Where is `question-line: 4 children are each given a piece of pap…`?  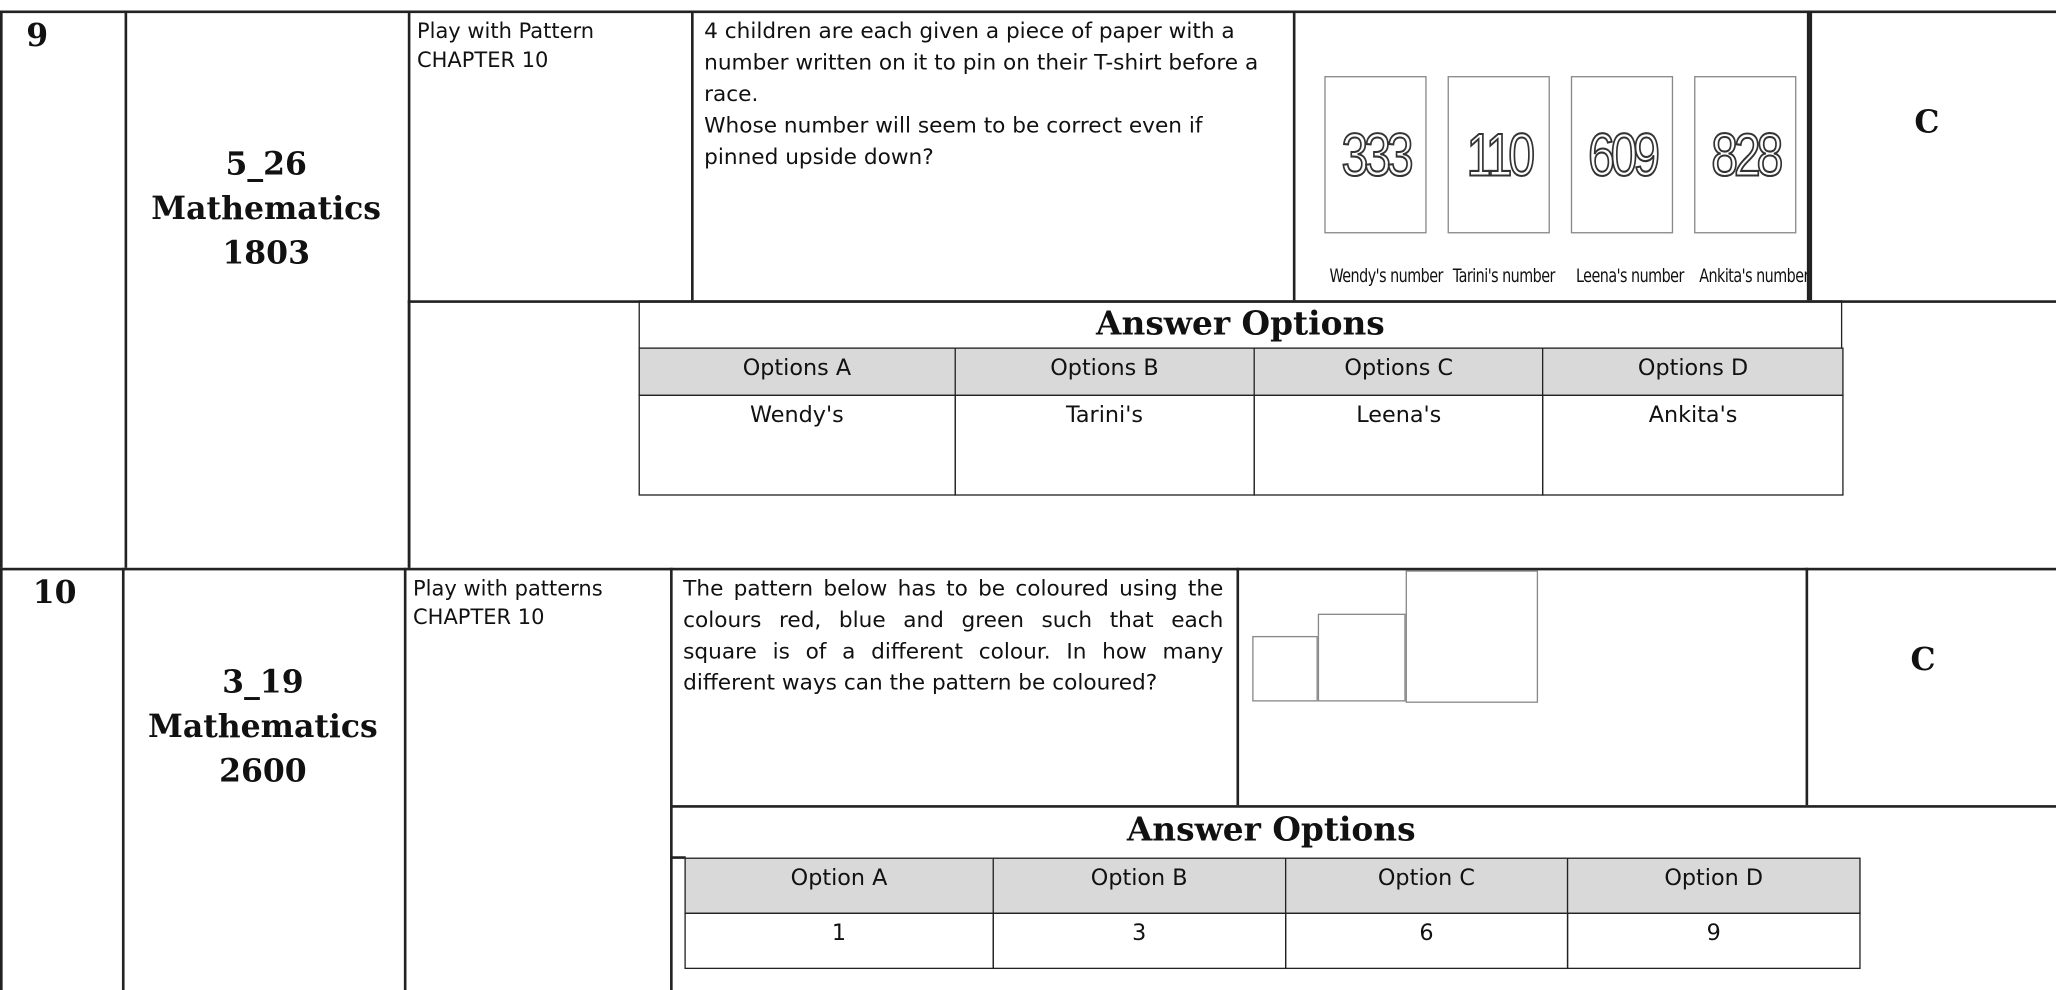
question-line: 4 children are each given a piece of pap… is located at coordinates (981, 62).